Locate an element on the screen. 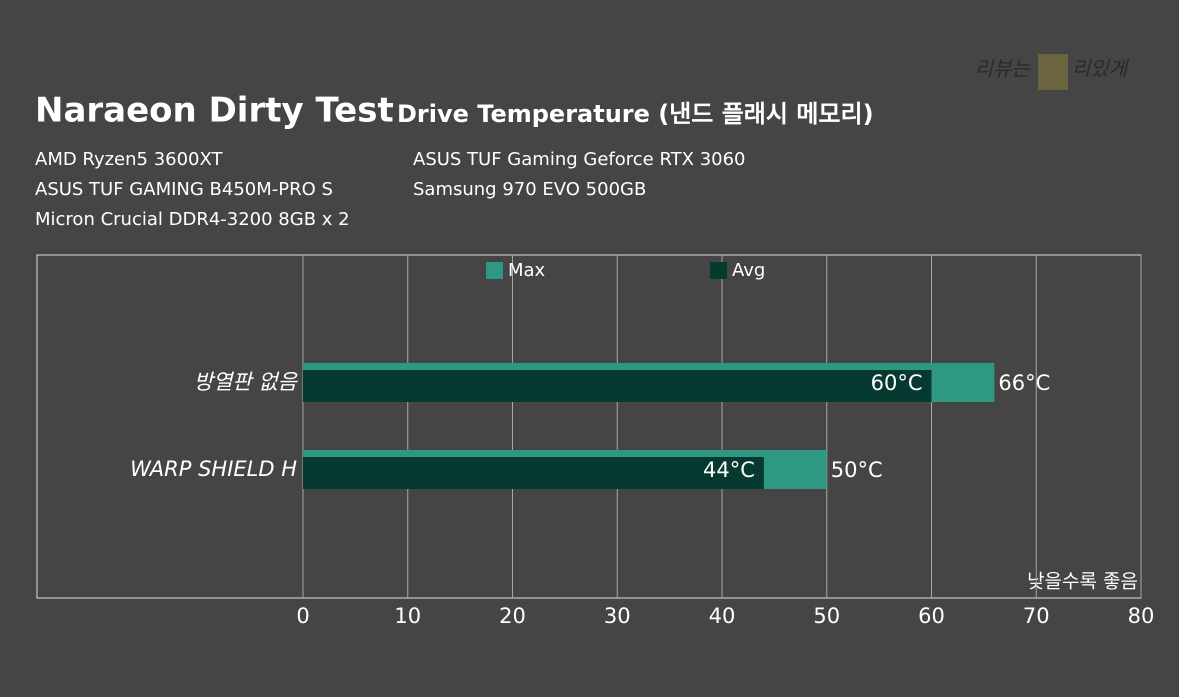 Image resolution: width=1179 pixels, height=697 pixels. chart-subtitle: Drive Temperature (낸드 플래시 메모리) is located at coordinates (635, 114).